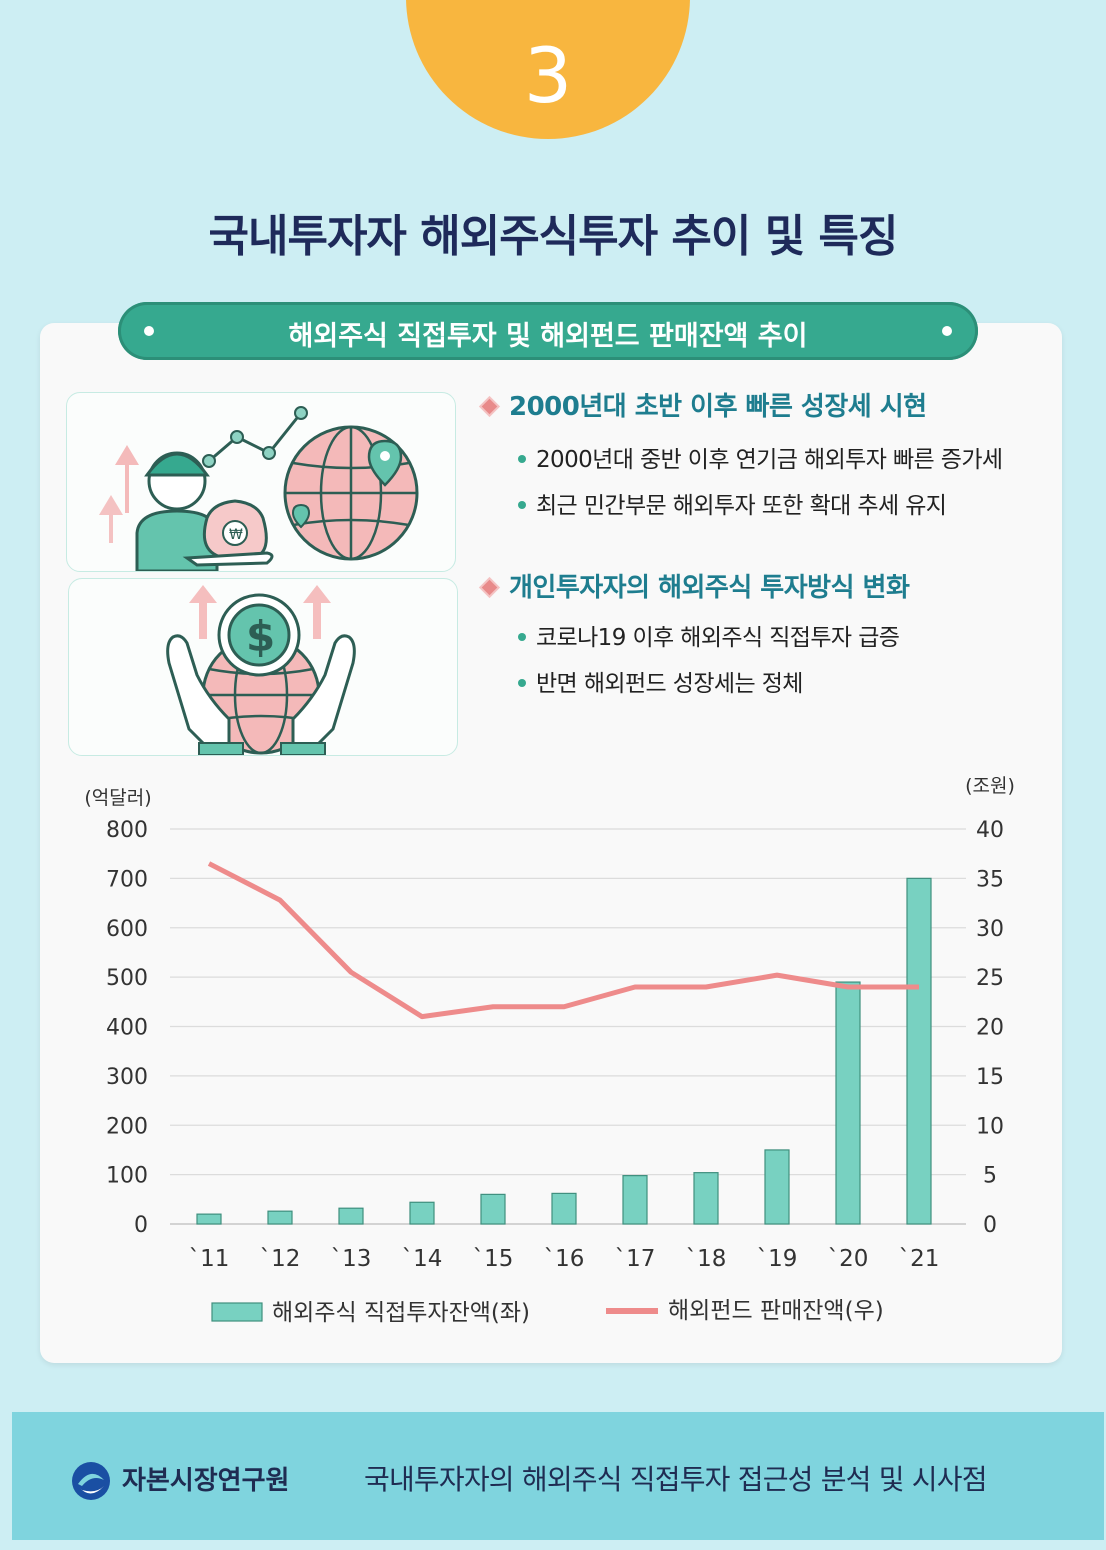  What do you see at coordinates (704, 404) in the screenshot?
I see `point-heading-1: 2000년대 초반 이후 빠른 성장세 시현` at bounding box center [704, 404].